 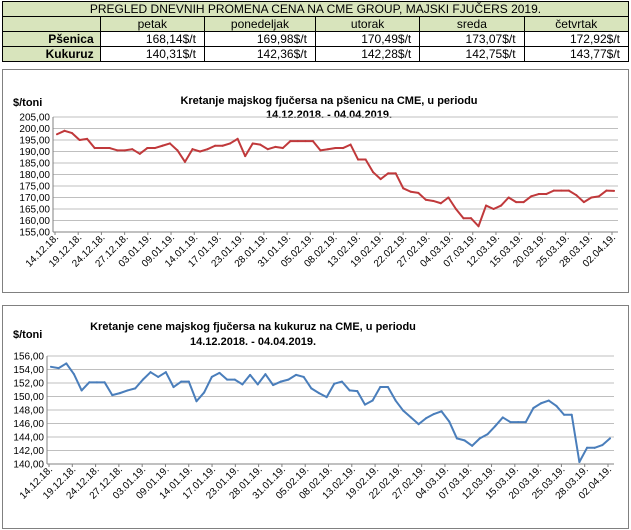 What do you see at coordinates (34, 187) in the screenshot?
I see `y-tick-label: 175,00` at bounding box center [34, 187].